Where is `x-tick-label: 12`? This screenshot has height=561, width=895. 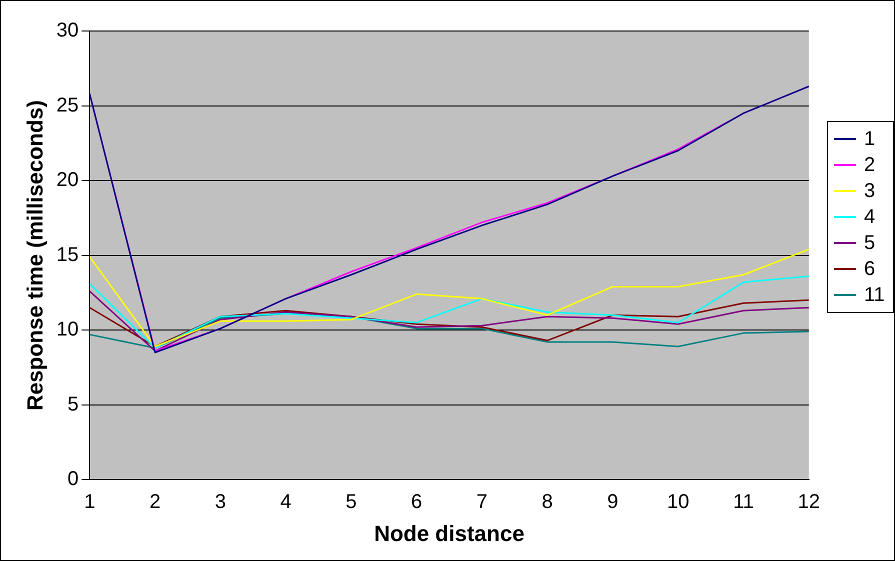 x-tick-label: 12 is located at coordinates (809, 502).